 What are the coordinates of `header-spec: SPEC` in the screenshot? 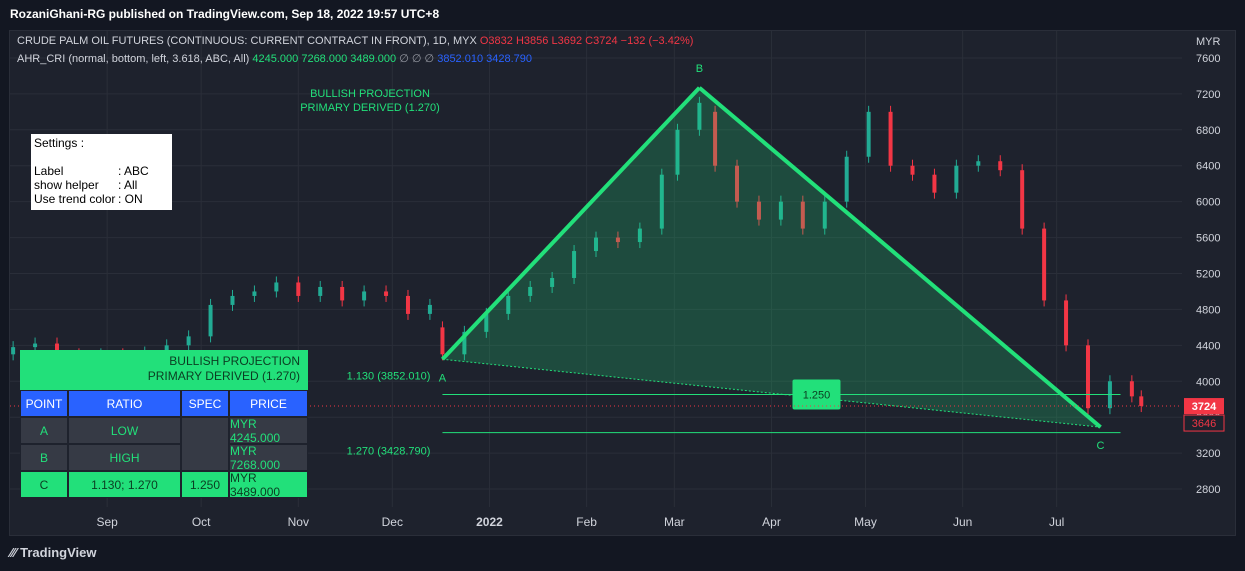 It's located at (205, 403).